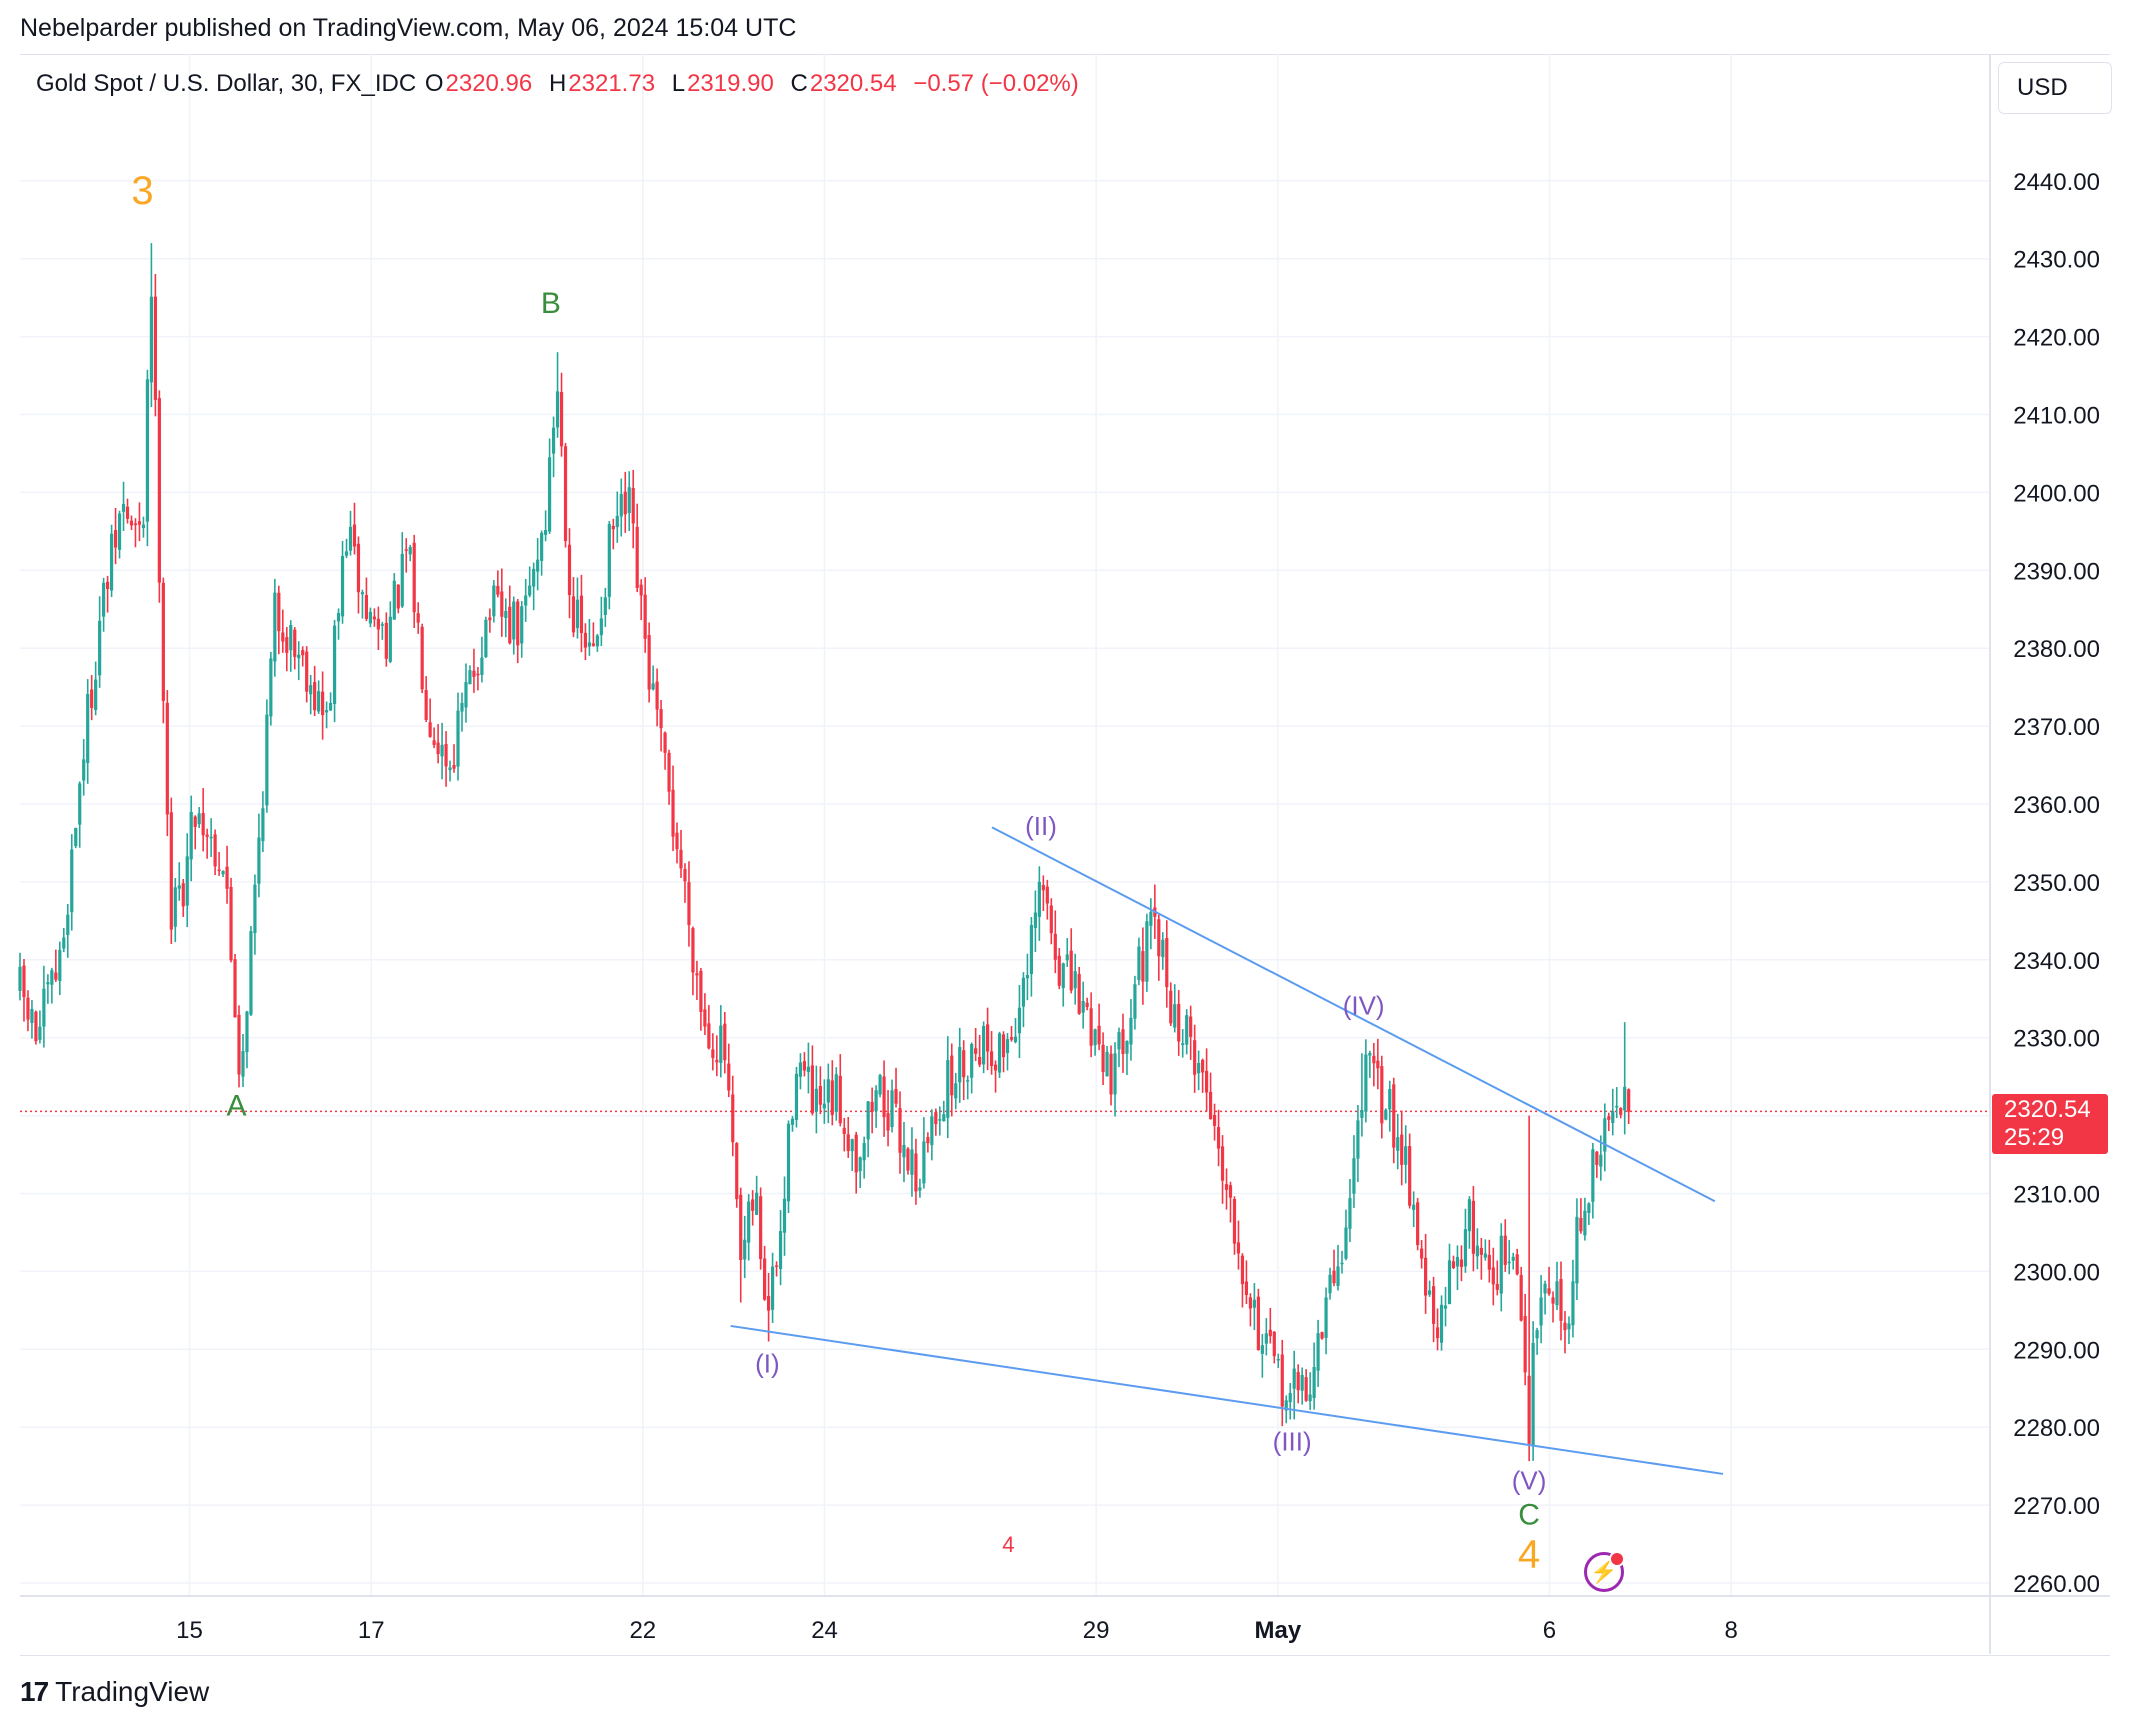  Describe the element at coordinates (226, 83) in the screenshot. I see `symbol-label: Gold Spot / U.S. Dollar, 30, FX_IDC` at that location.